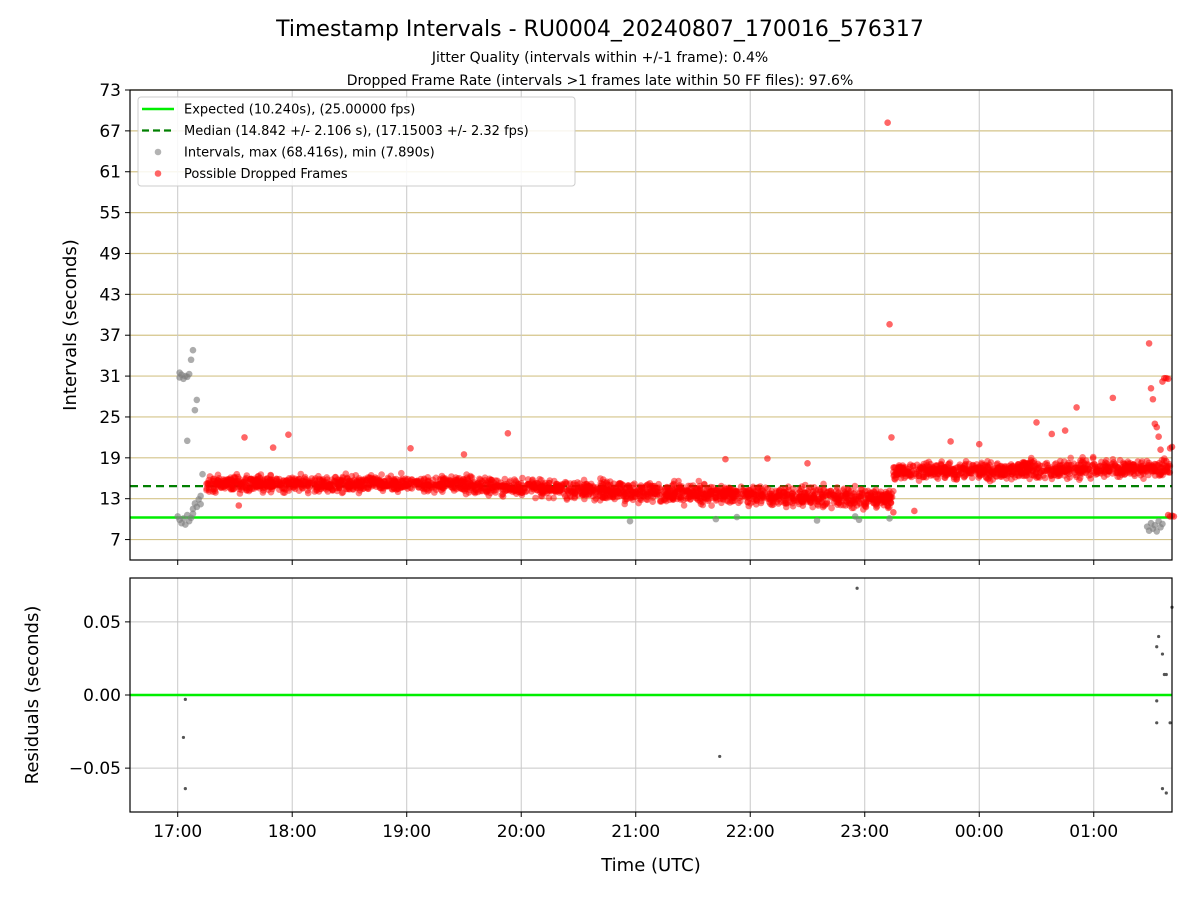 The width and height of the screenshot is (1200, 900). What do you see at coordinates (521, 832) in the screenshot?
I see `time-x-tick-label: 20:00` at bounding box center [521, 832].